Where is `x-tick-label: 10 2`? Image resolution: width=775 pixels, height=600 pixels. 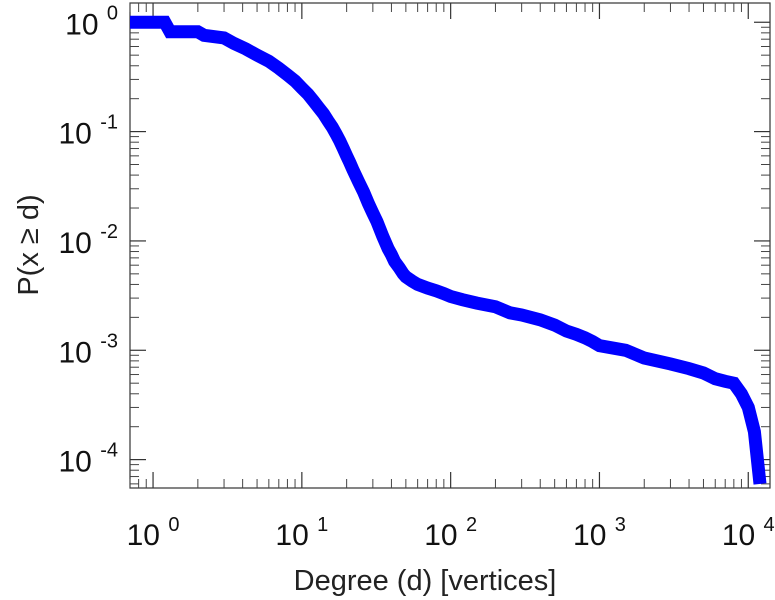 x-tick-label: 10 2 is located at coordinates (450, 533).